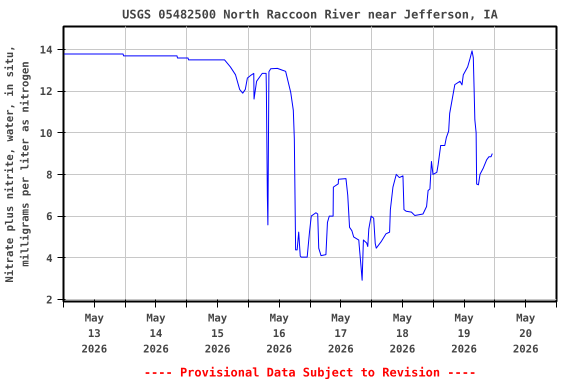 The image size is (576, 384). I want to click on text: ---- Provisional Data Subject to Revision ----, so click(310, 373).